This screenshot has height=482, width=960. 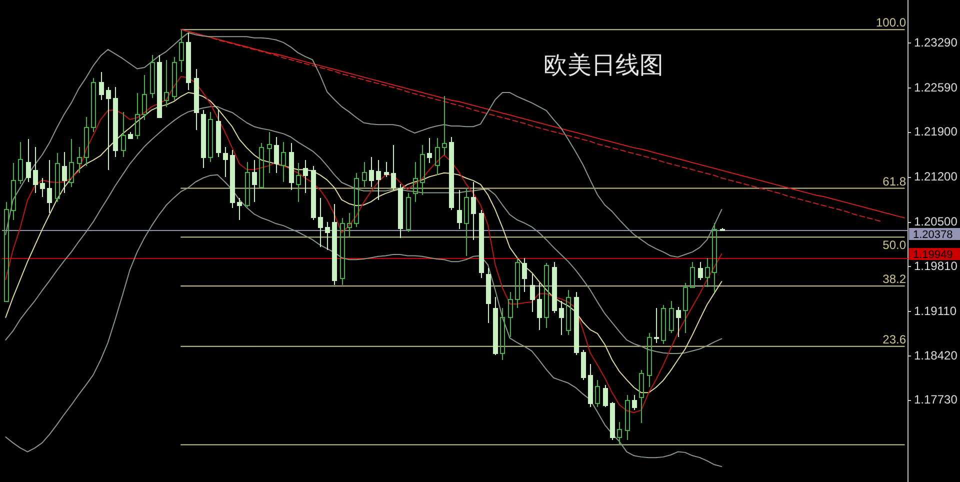 I want to click on series-label: 23.6, so click(x=894, y=339).